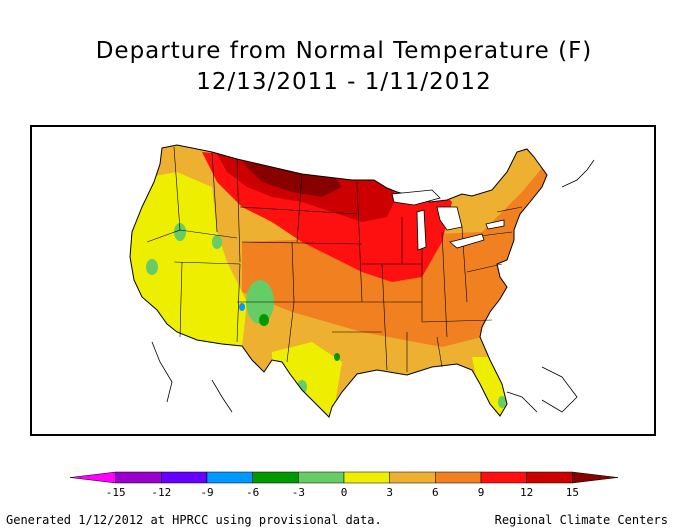 The height and width of the screenshot is (531, 688). I want to click on legend-tick-label: 0, so click(344, 492).